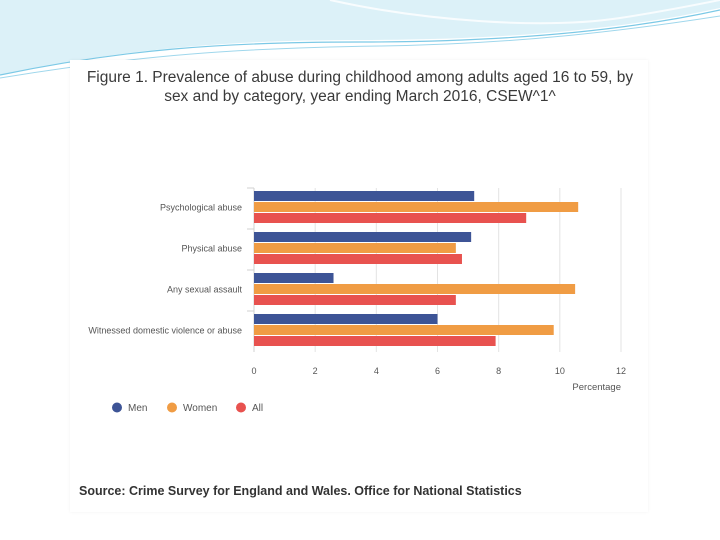 Image resolution: width=720 pixels, height=540 pixels. I want to click on legend-marker-women, so click(172, 407).